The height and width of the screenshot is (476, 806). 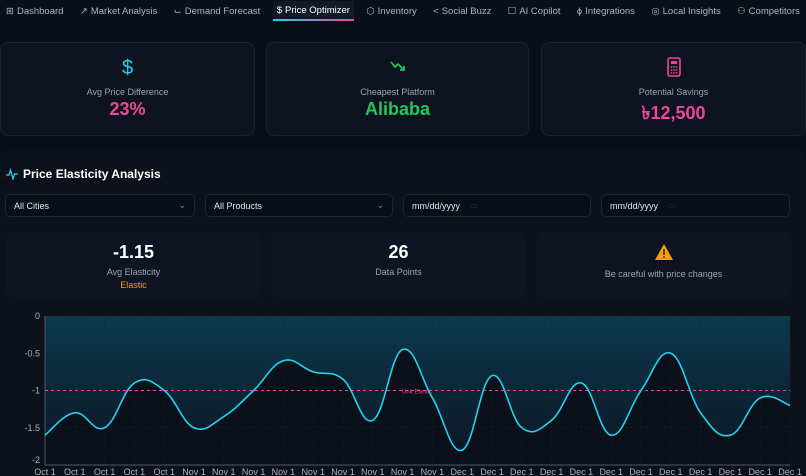 I want to click on warning-icon, so click(x=663, y=254).